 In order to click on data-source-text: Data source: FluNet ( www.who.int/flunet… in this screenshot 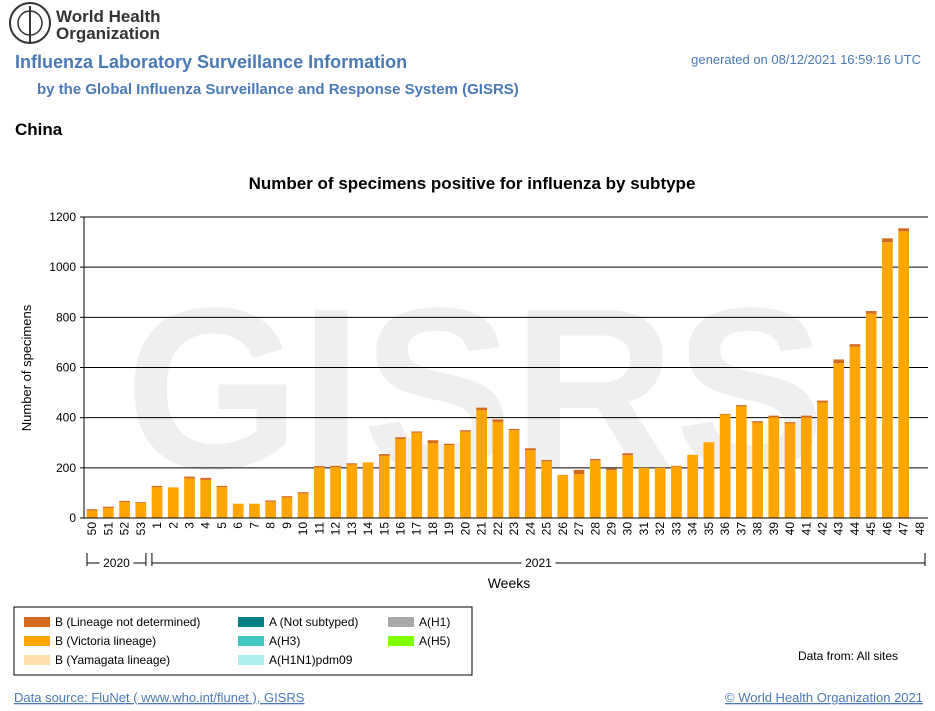, I will do `click(159, 697)`.